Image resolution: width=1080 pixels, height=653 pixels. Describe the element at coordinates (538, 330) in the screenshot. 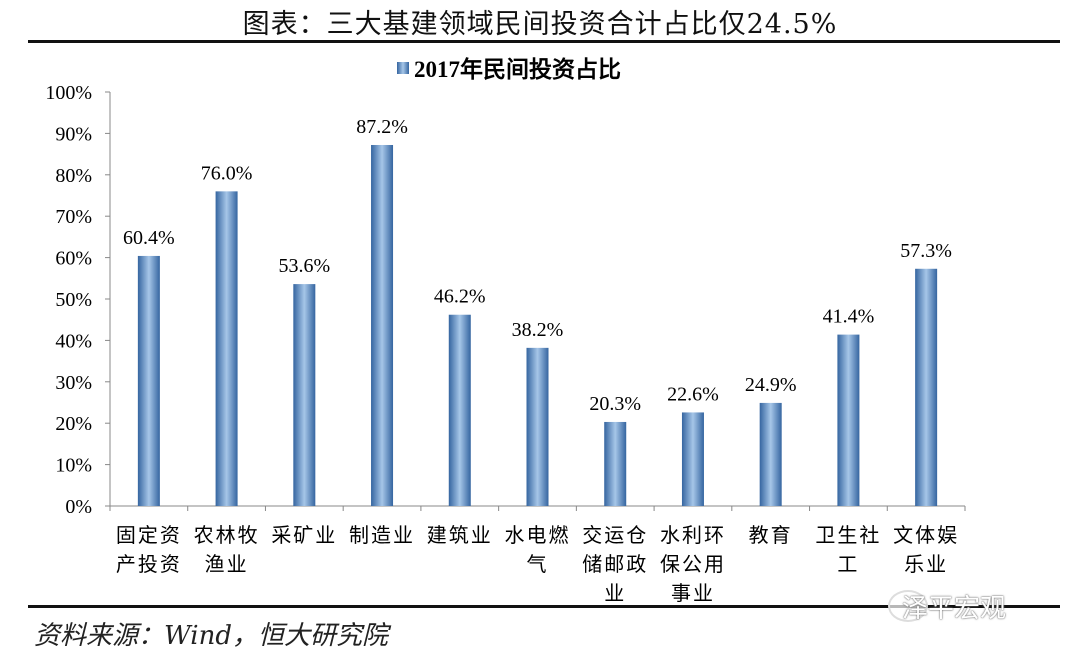

I see `data-label: 38.2%` at that location.